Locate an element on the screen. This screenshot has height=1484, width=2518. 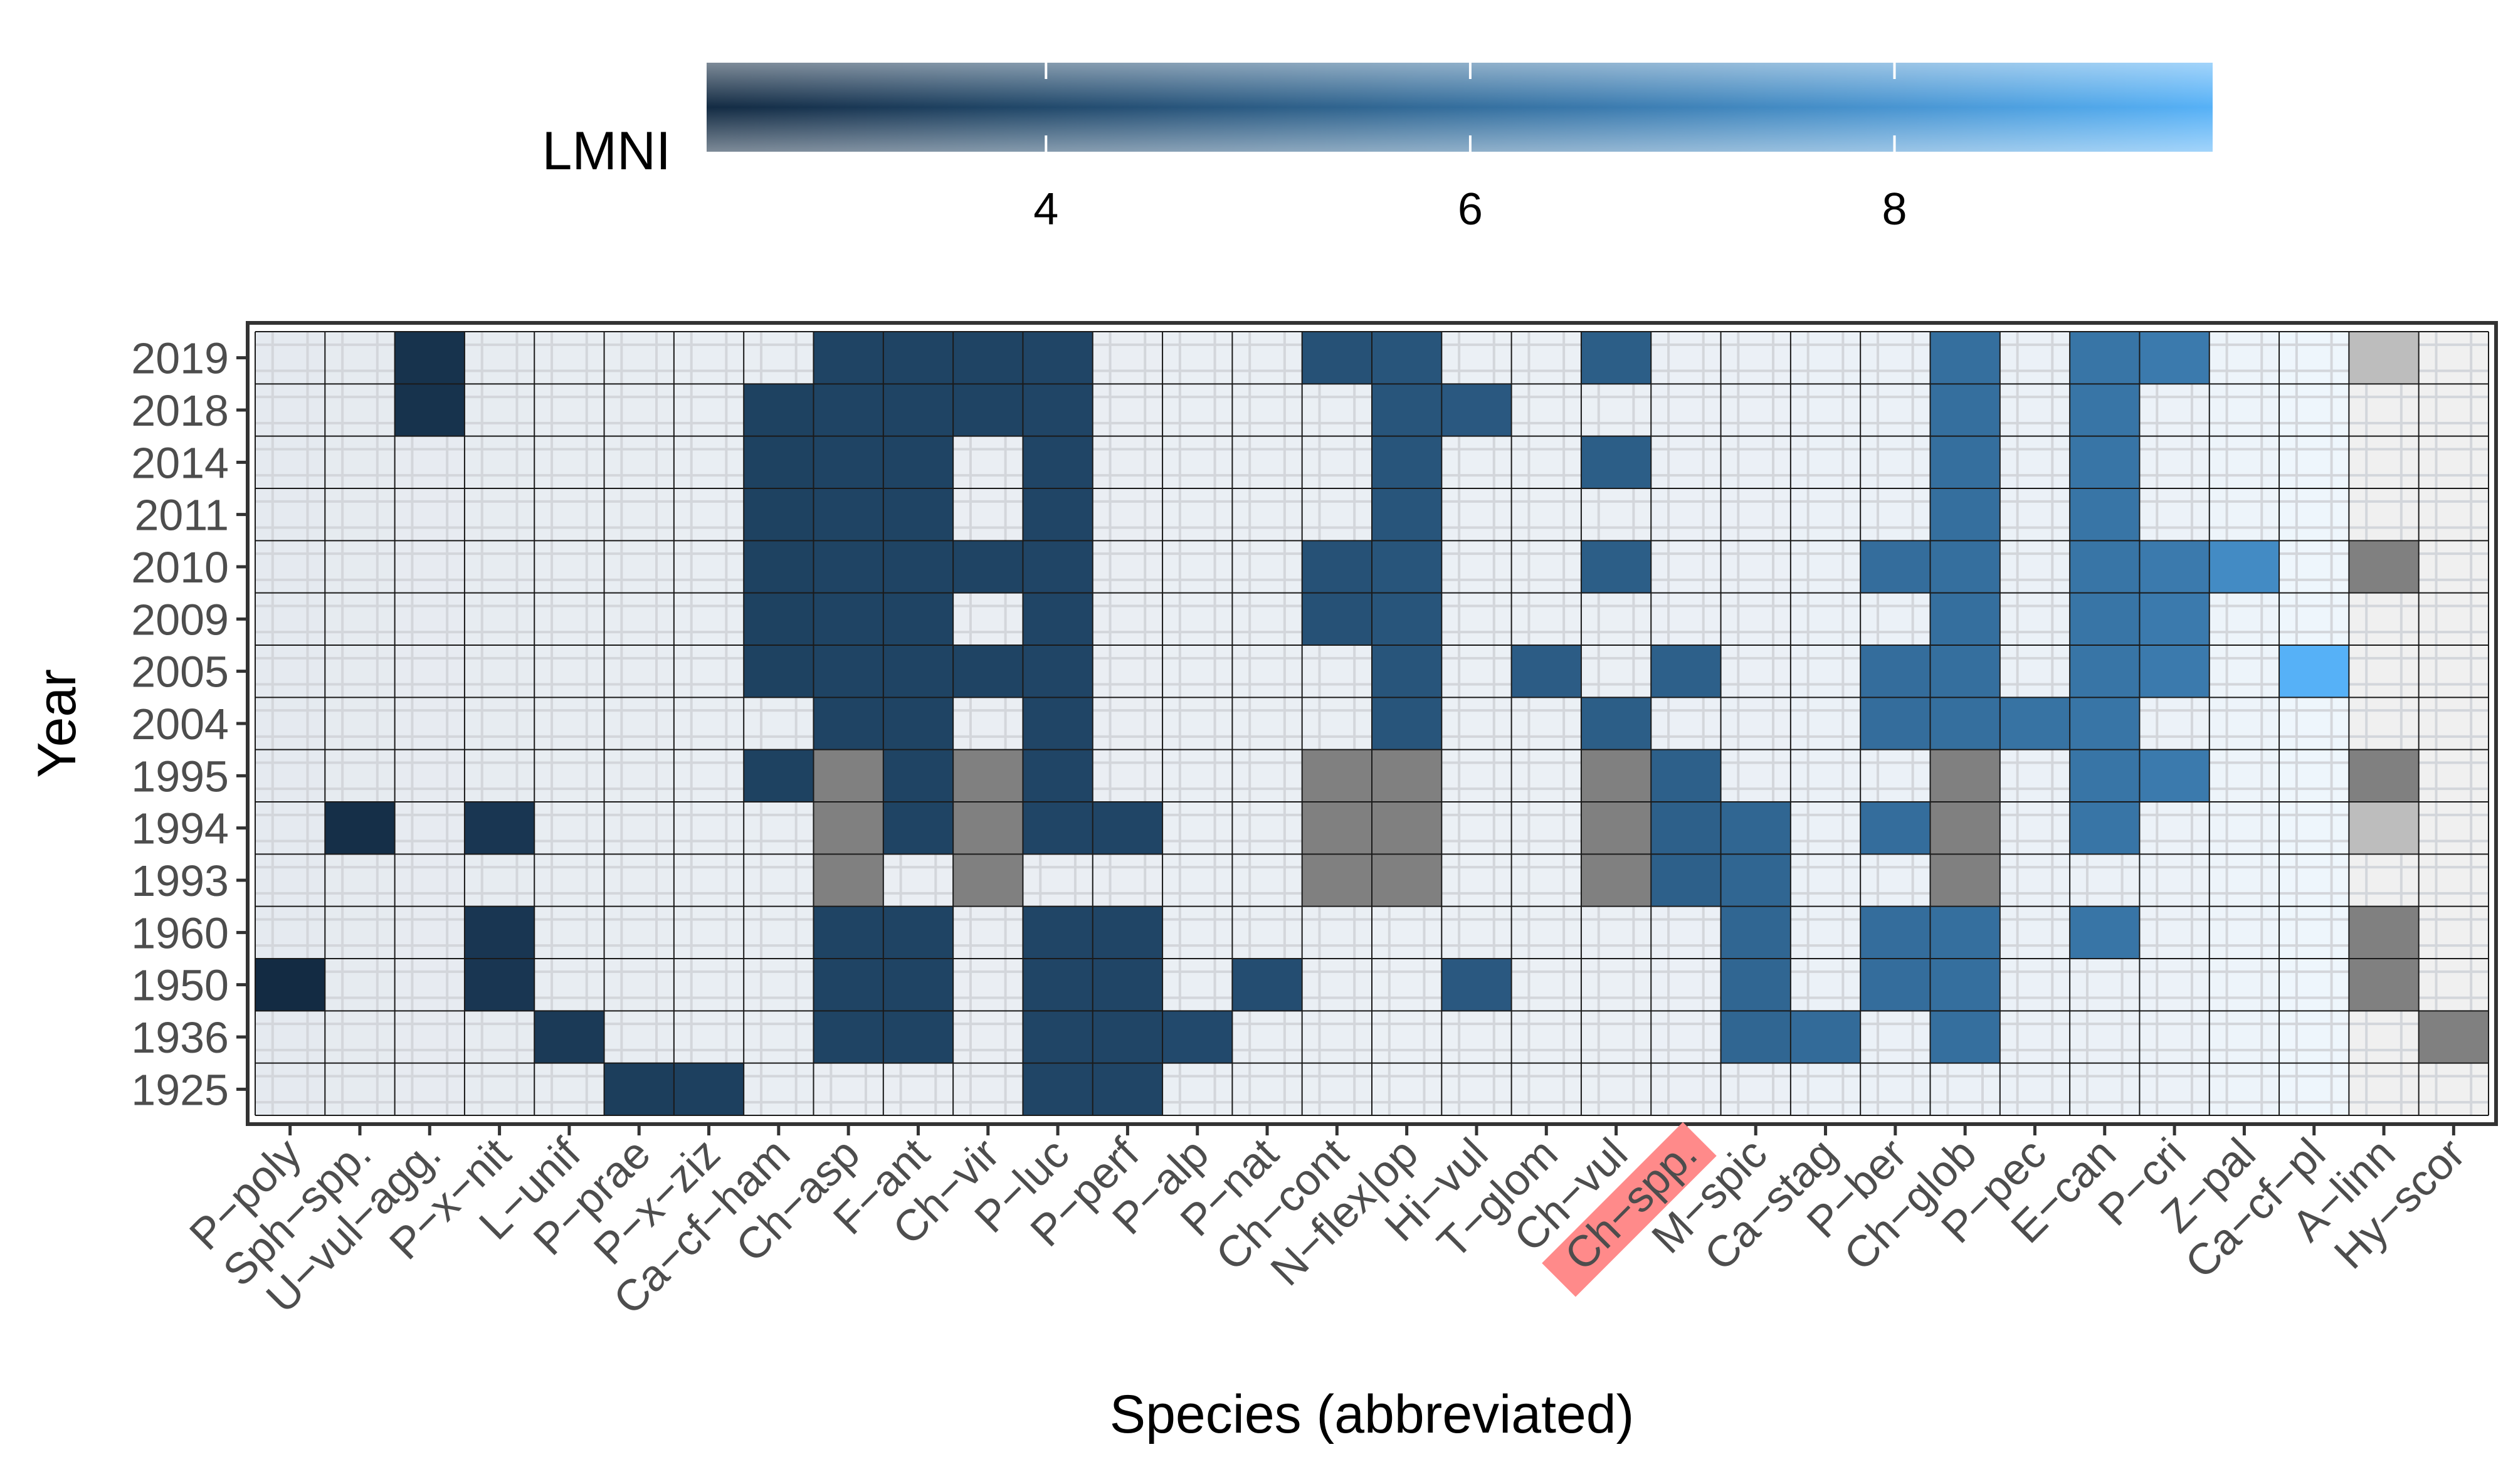
y-tick-label: 1925 is located at coordinates (180, 1089).